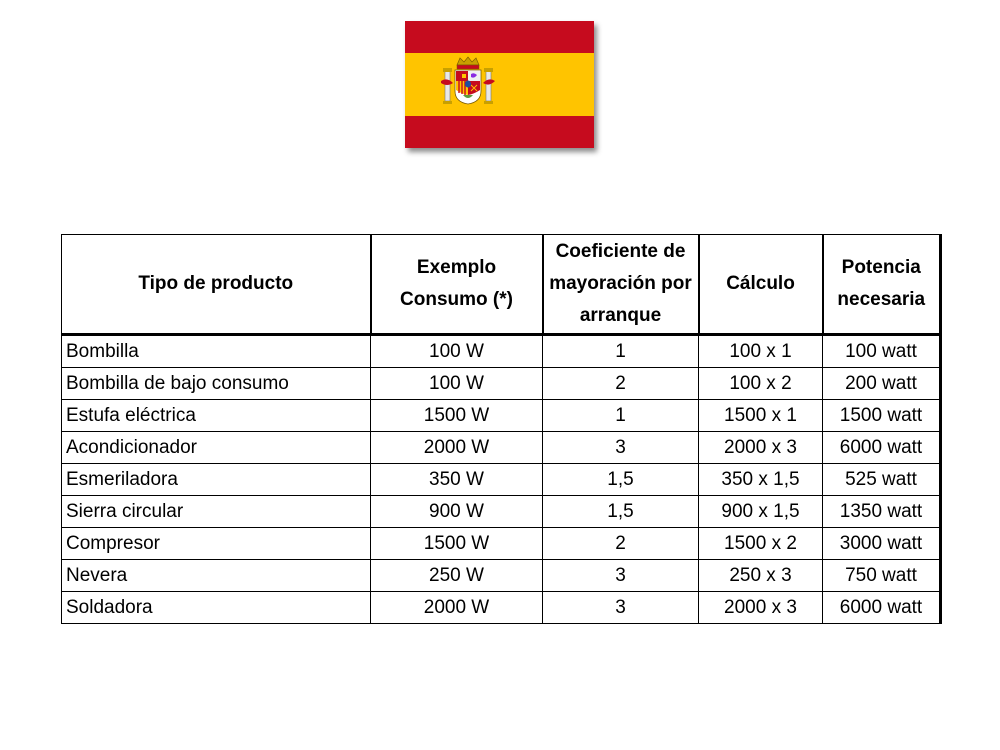 This screenshot has width=1000, height=750. What do you see at coordinates (216, 415) in the screenshot?
I see `cell-product: Estufa eléctrica` at bounding box center [216, 415].